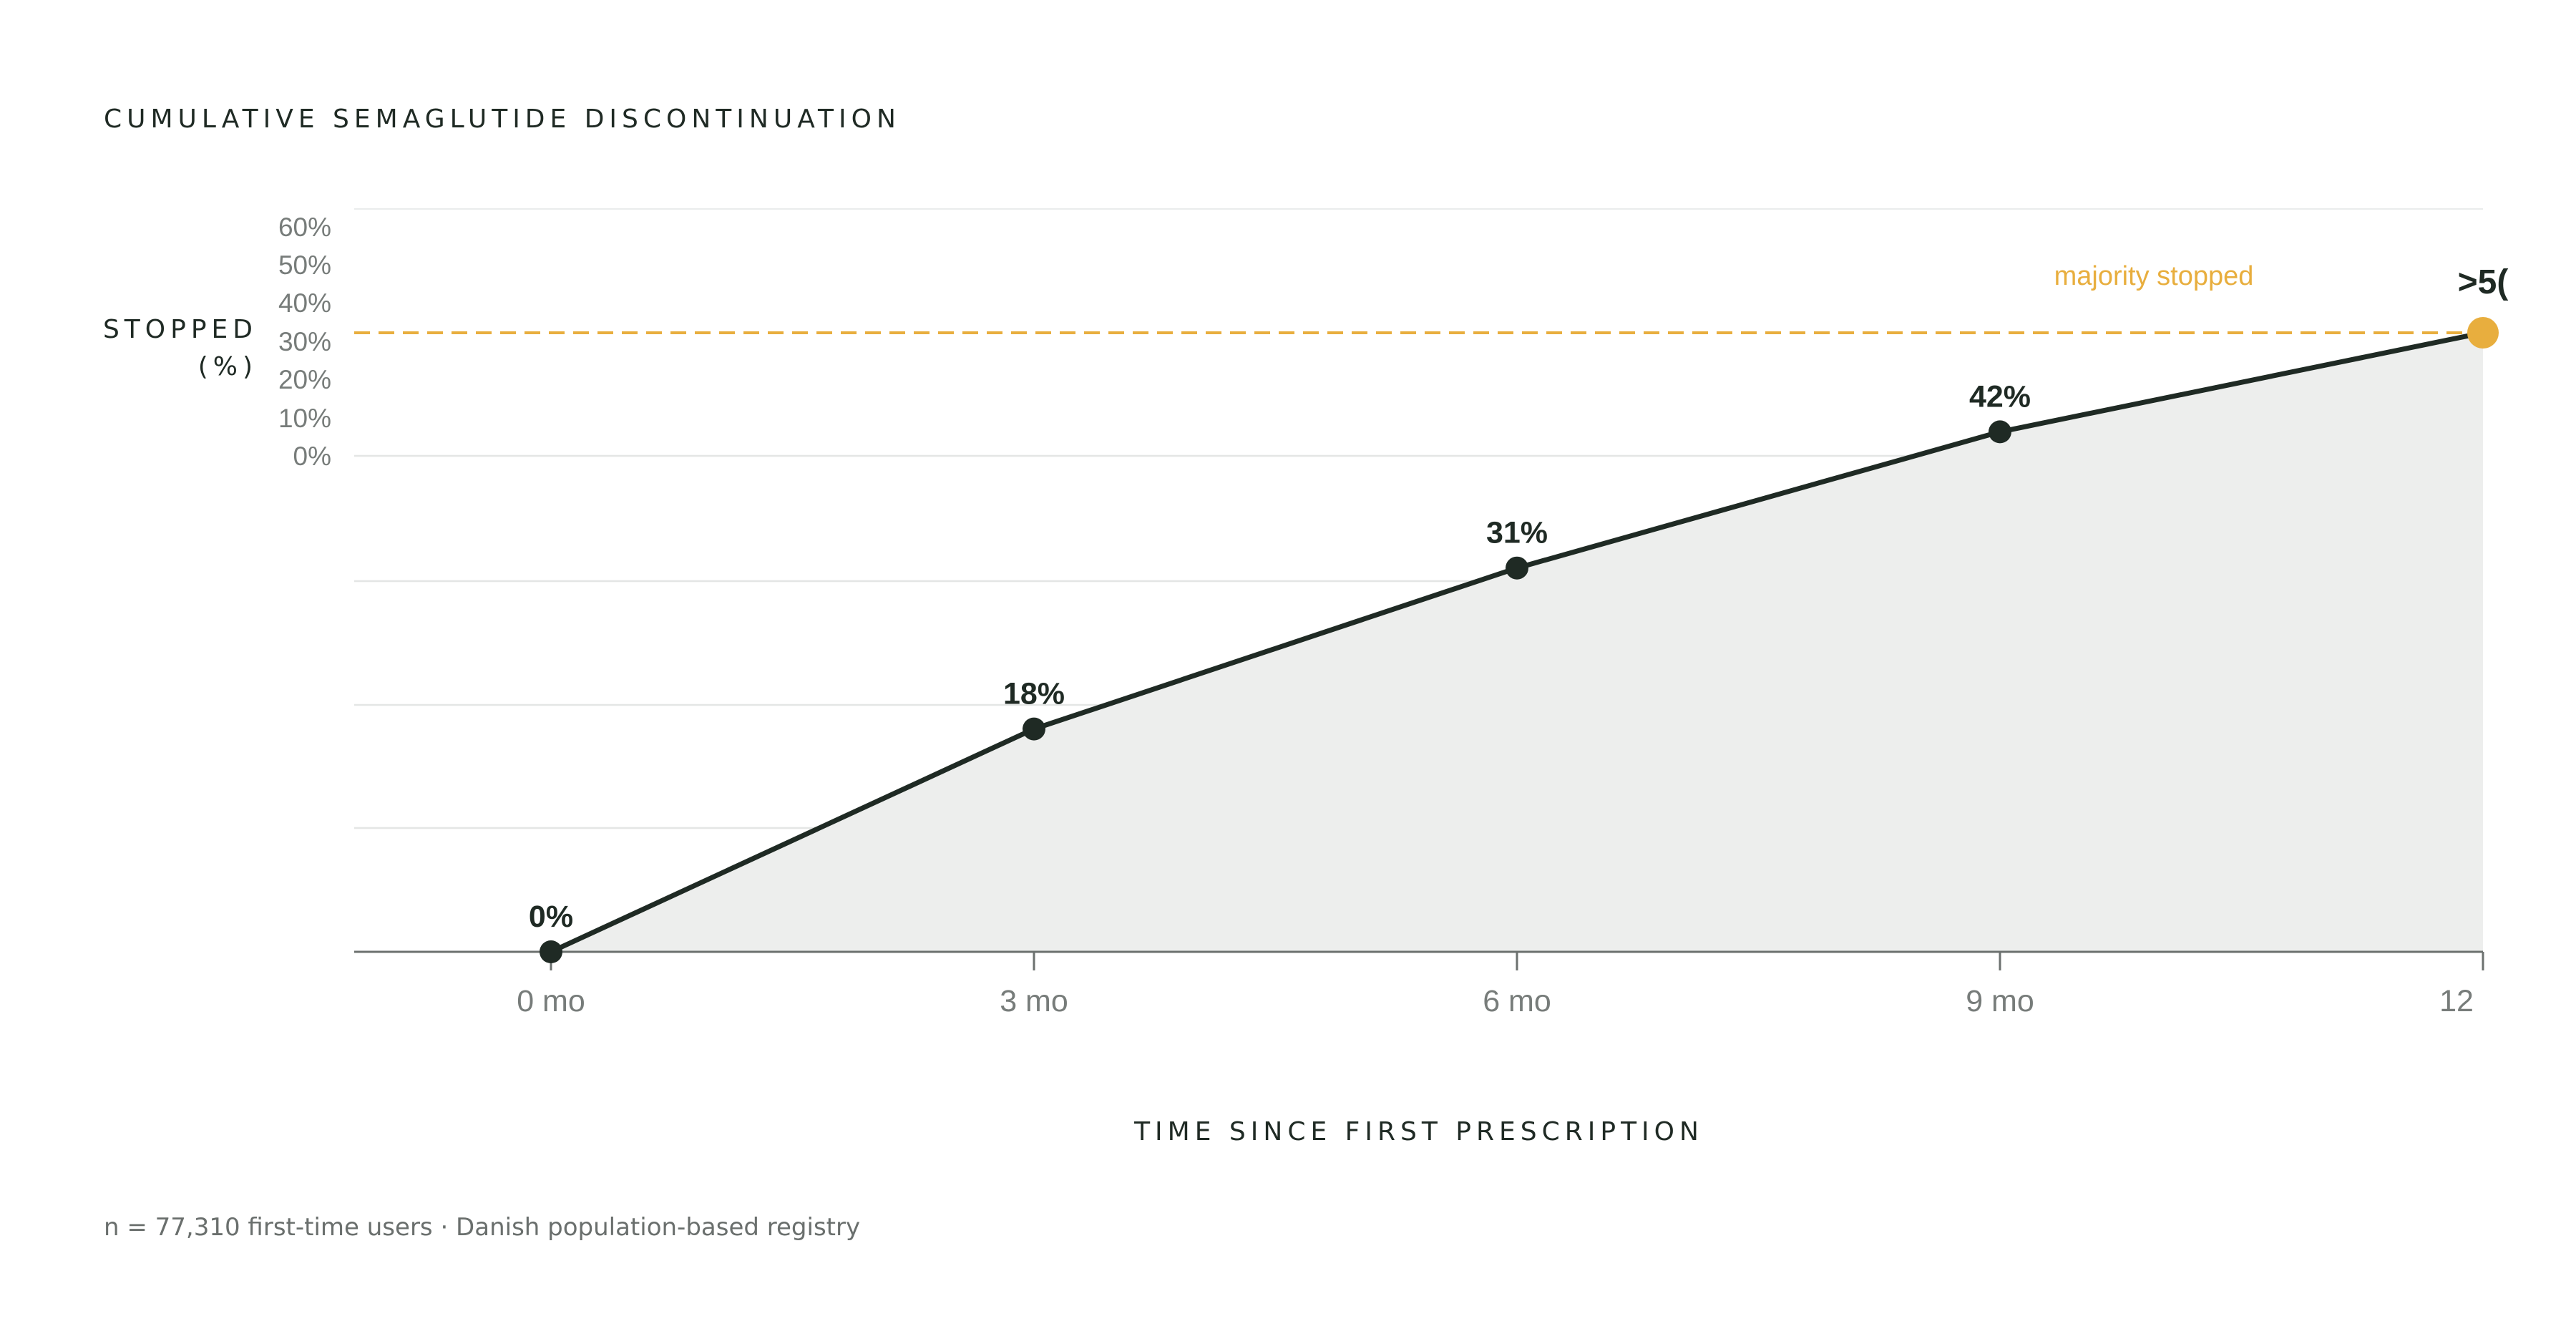  Describe the element at coordinates (1517, 533) in the screenshot. I see `data-label: 31%` at that location.